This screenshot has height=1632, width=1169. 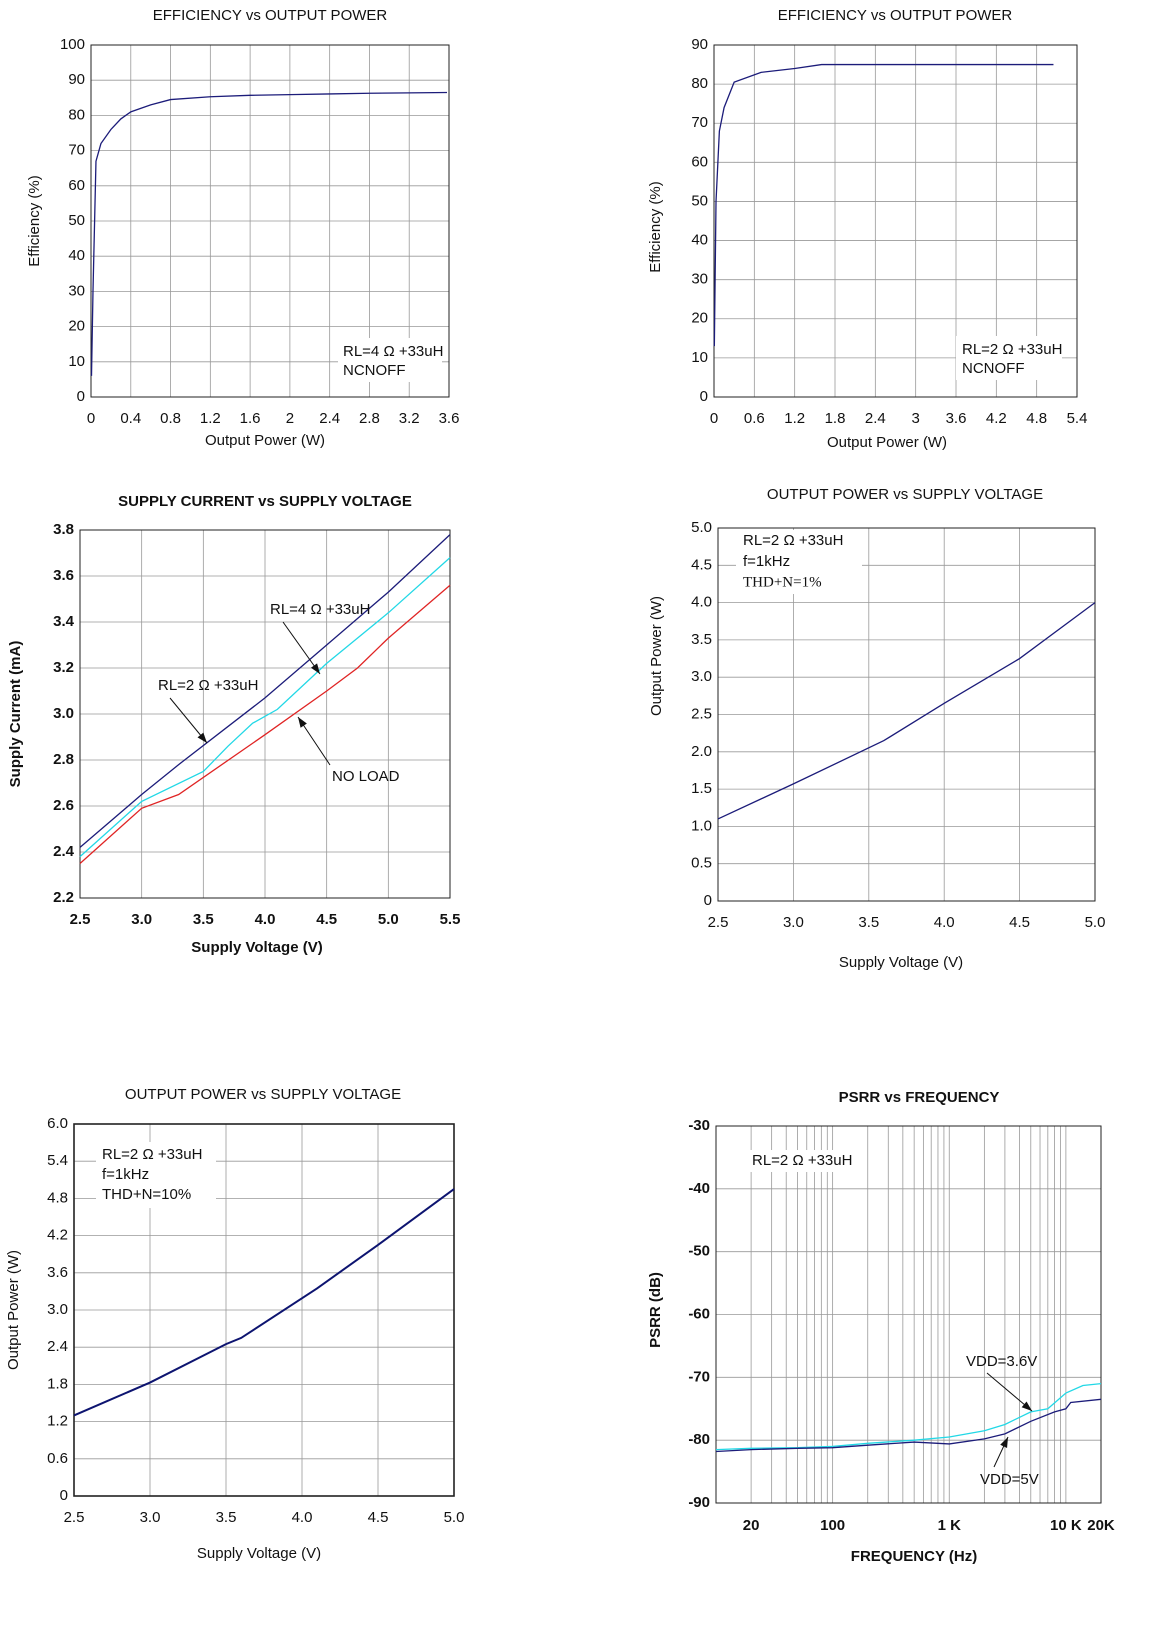 I want to click on y-tick-label: 40, so click(x=699, y=240).